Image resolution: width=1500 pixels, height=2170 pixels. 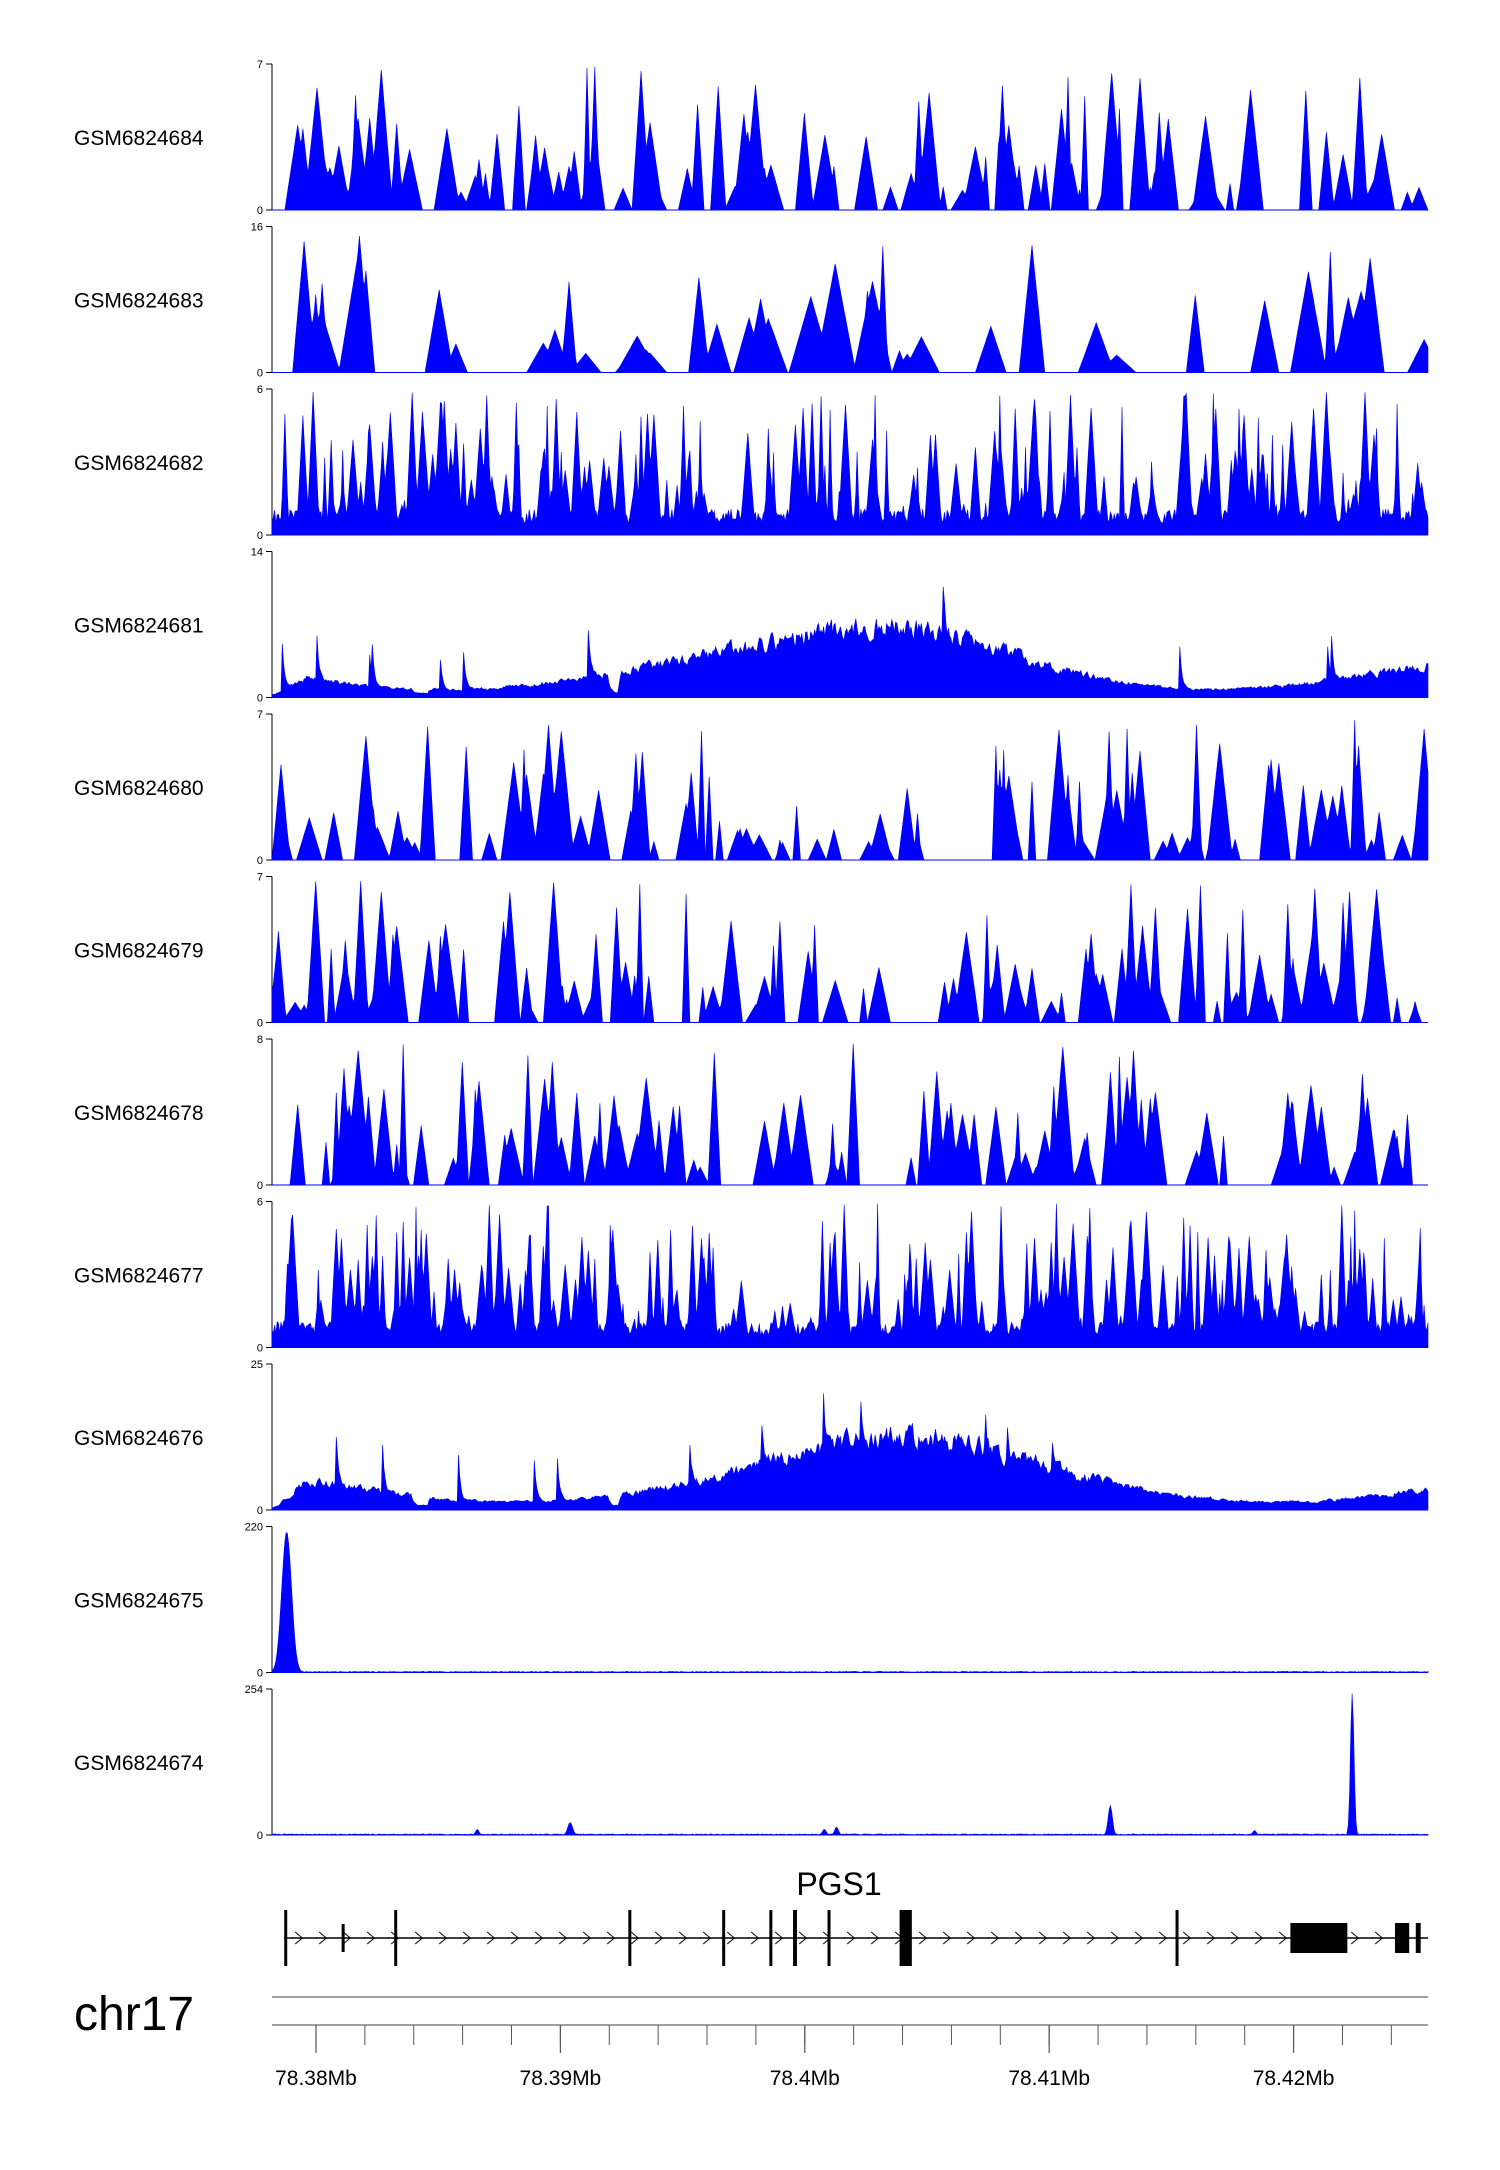 What do you see at coordinates (139, 1601) in the screenshot?
I see `track-label: GSM6824675` at bounding box center [139, 1601].